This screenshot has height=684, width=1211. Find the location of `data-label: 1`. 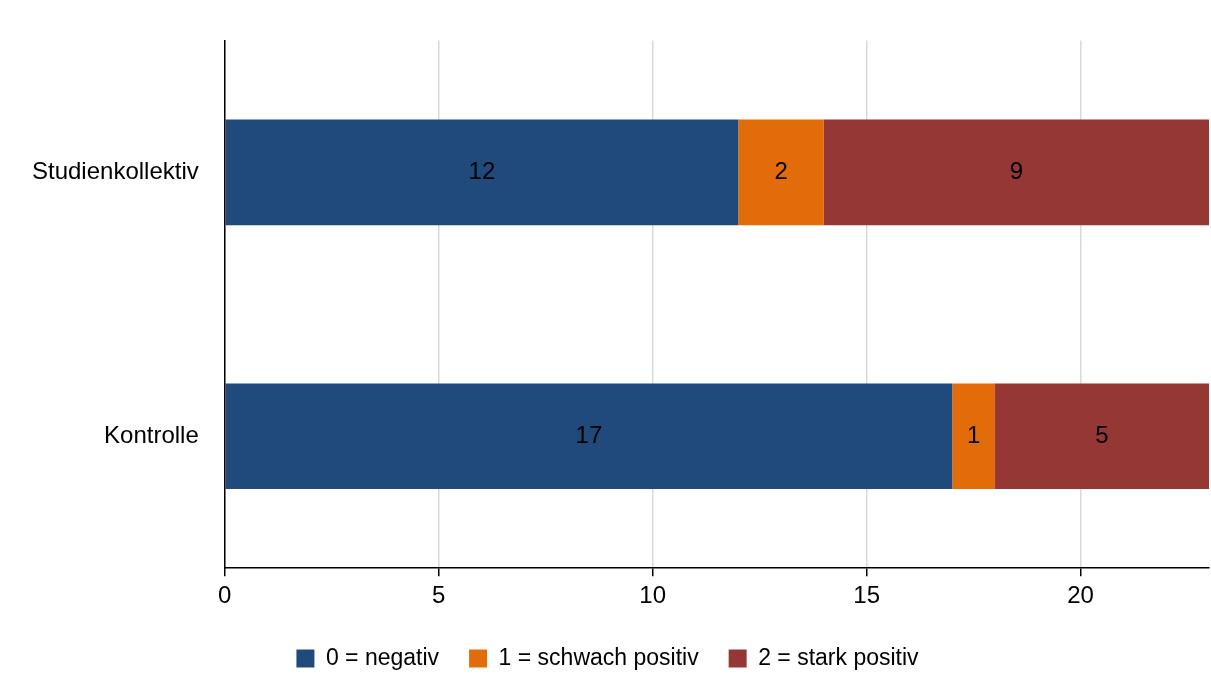

data-label: 1 is located at coordinates (973, 434).